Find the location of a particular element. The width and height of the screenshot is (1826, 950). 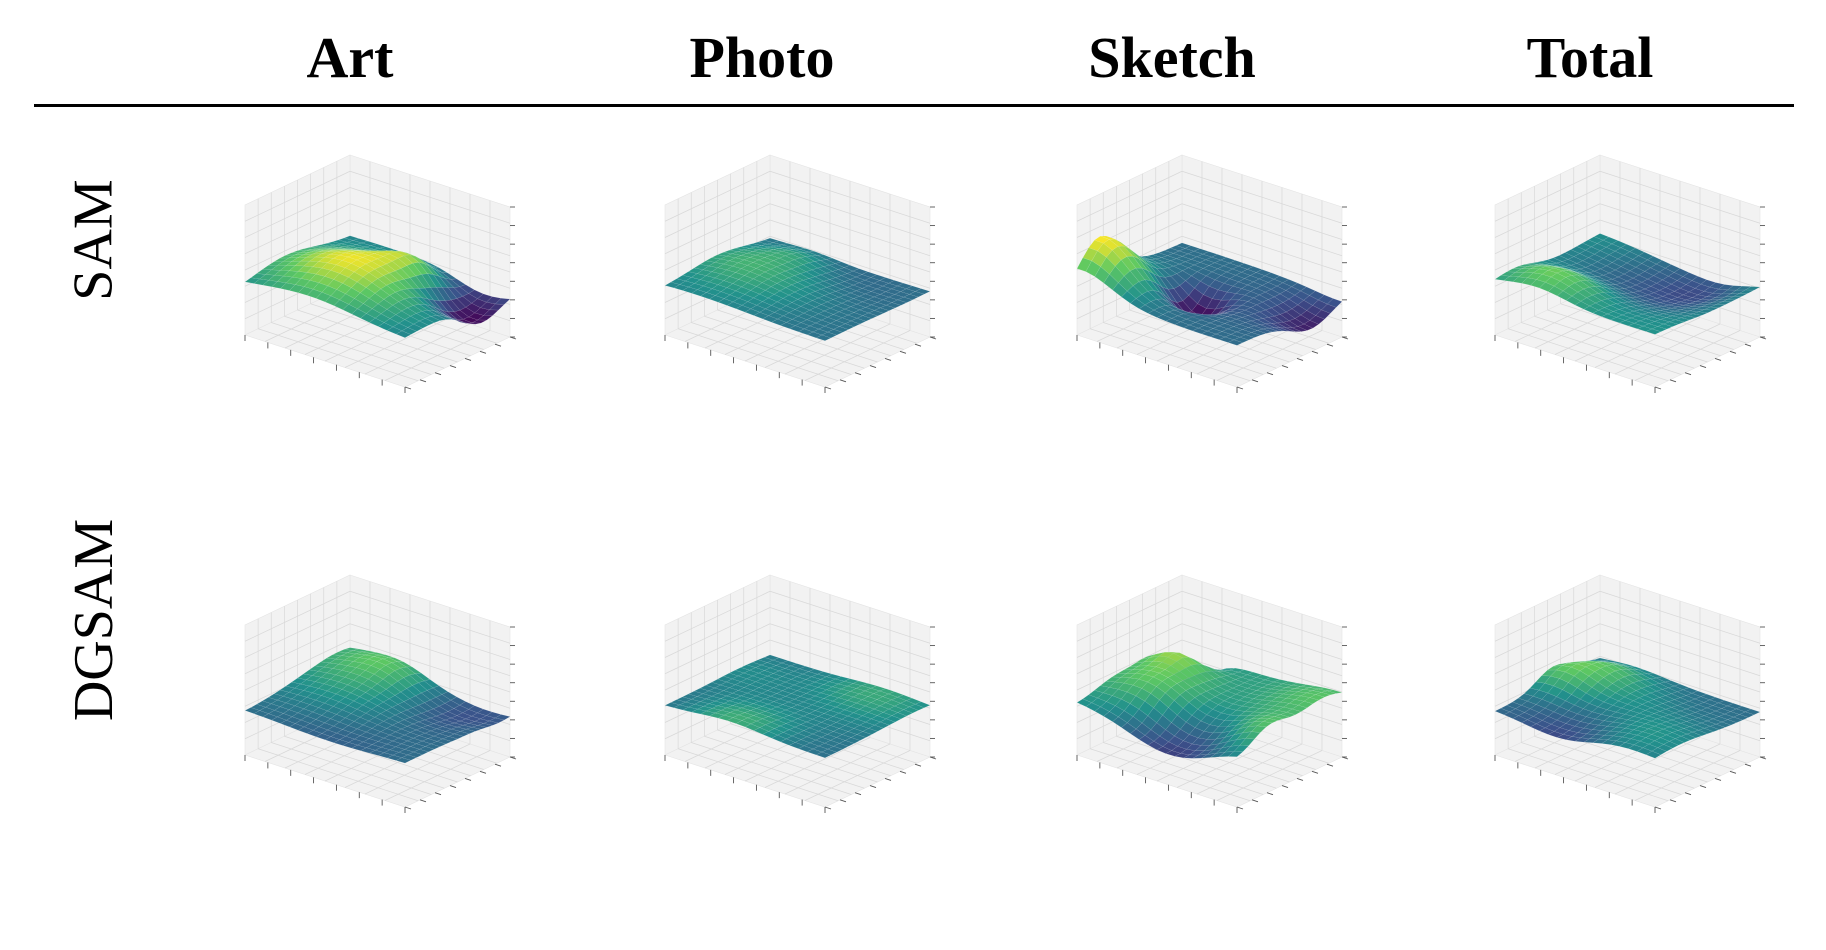

surface-plot-dgsam-photo is located at coordinates (775, 720).